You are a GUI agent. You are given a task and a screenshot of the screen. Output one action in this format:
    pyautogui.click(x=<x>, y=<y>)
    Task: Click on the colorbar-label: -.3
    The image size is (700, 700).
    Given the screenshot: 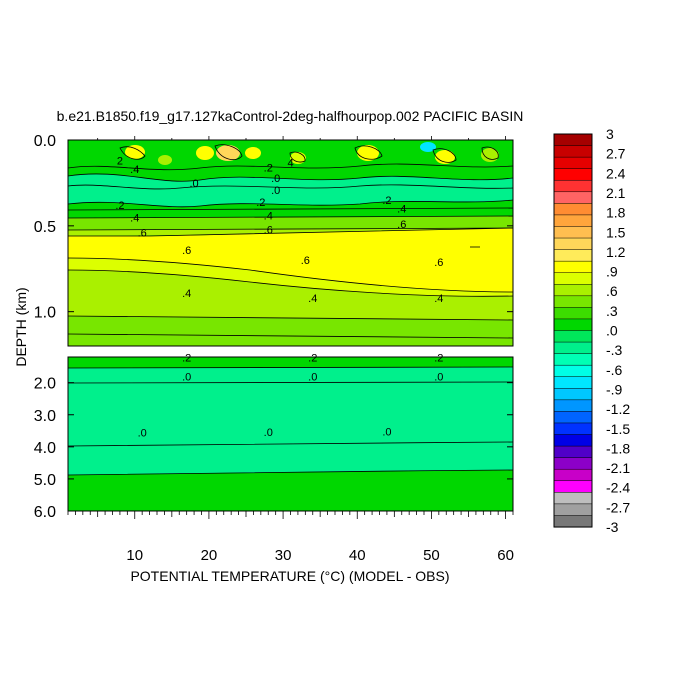 What is the action you would take?
    pyautogui.click(x=614, y=350)
    